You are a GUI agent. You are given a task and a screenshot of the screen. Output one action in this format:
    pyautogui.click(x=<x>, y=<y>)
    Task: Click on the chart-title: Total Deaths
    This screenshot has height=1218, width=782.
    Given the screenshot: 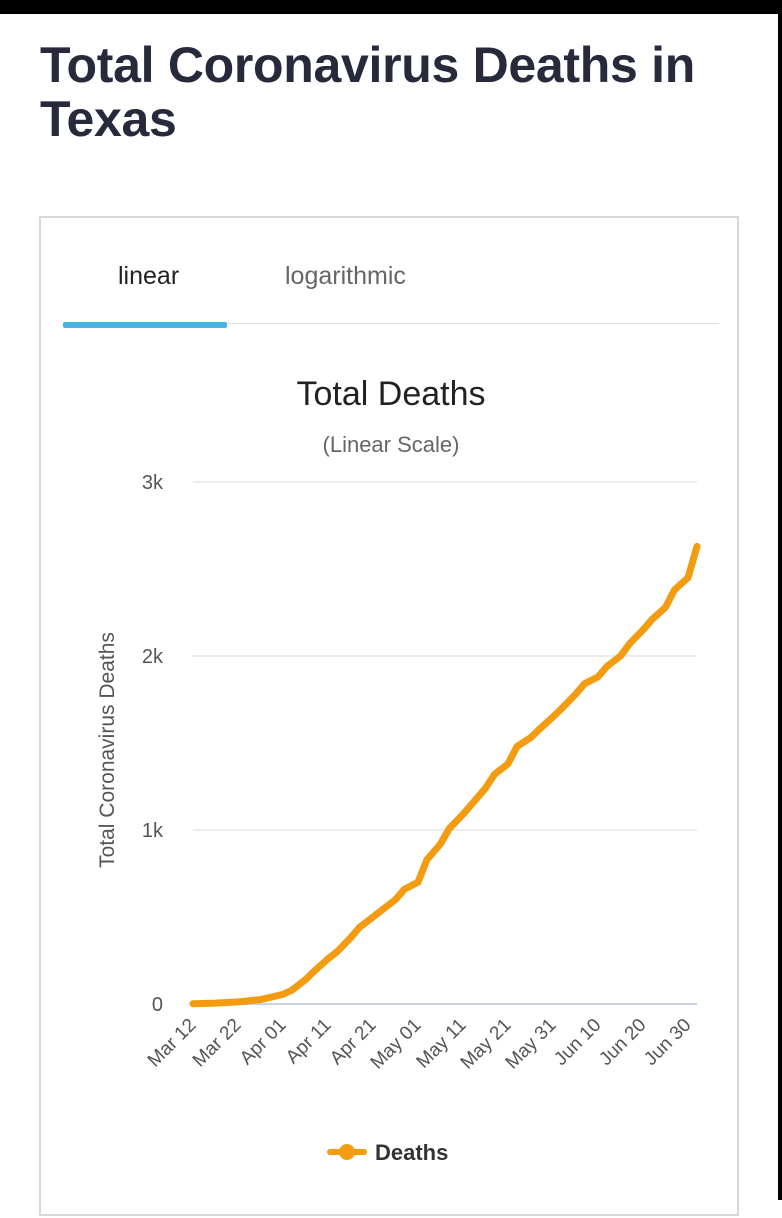 What is the action you would take?
    pyautogui.click(x=391, y=394)
    